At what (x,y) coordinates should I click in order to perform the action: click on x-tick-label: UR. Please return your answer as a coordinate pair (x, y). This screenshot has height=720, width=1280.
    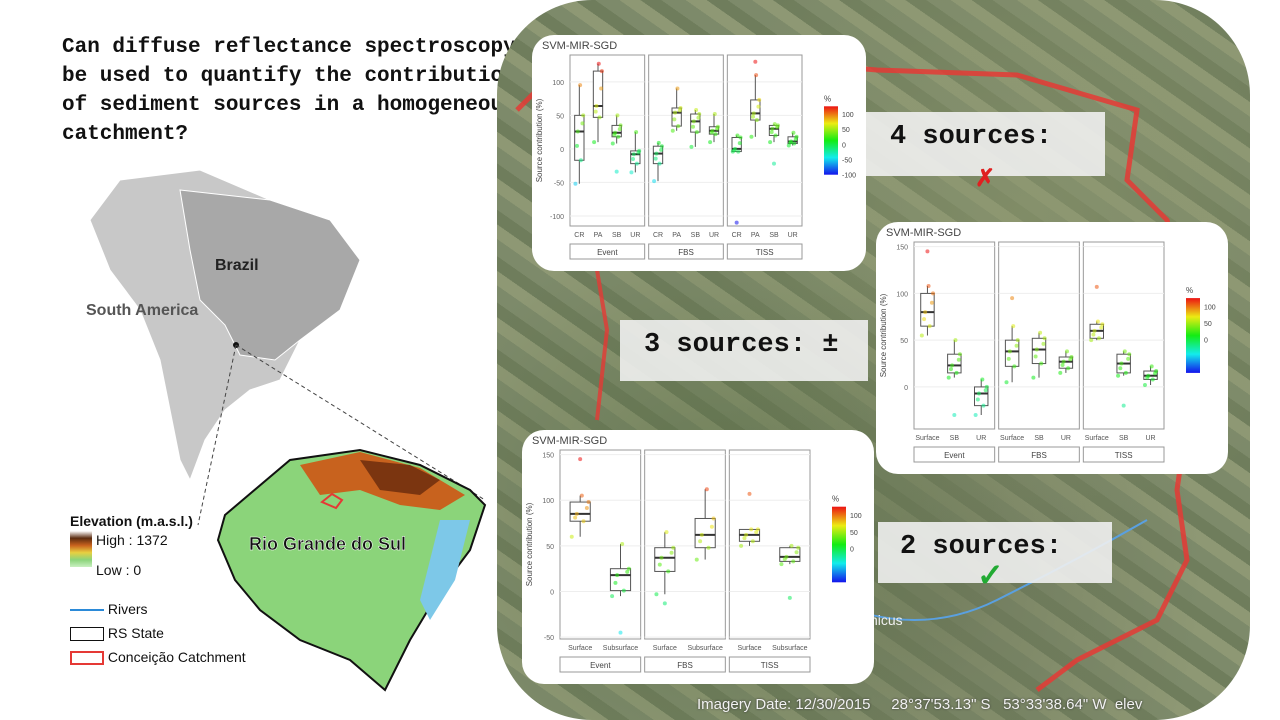
    Looking at the image, I should click on (1066, 438).